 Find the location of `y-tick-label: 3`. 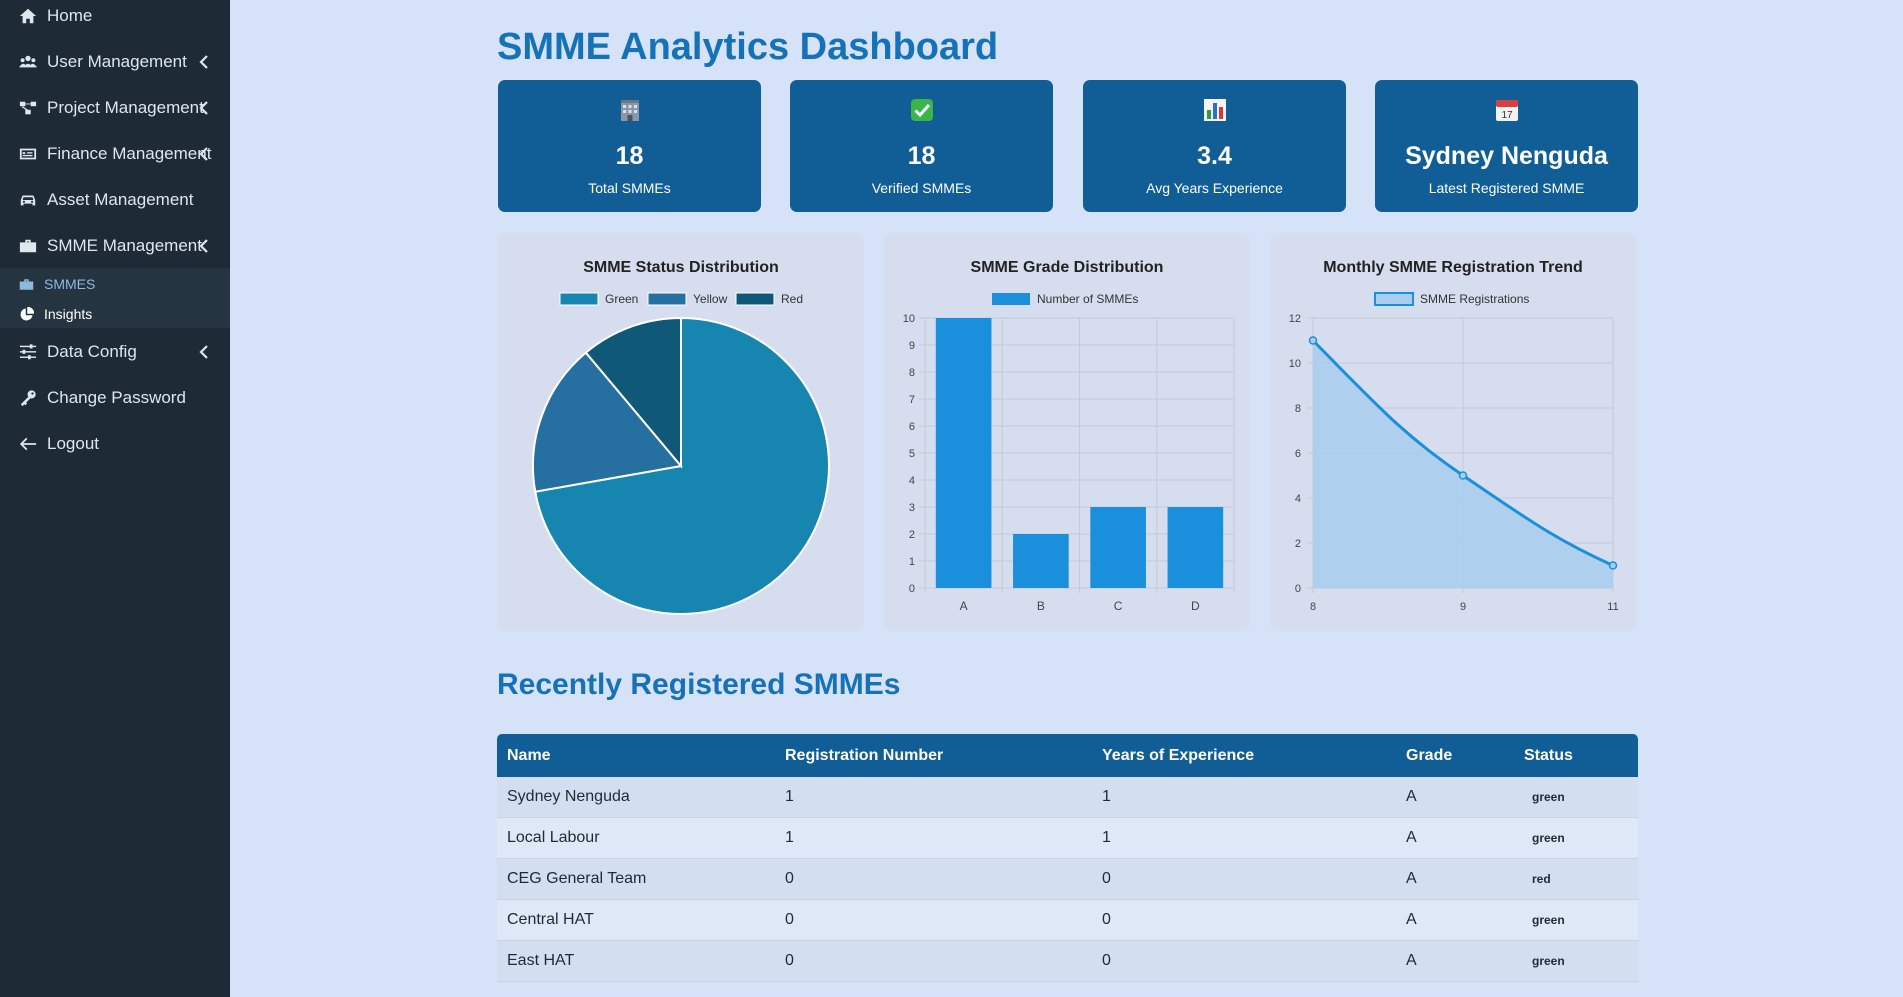

y-tick-label: 3 is located at coordinates (912, 508).